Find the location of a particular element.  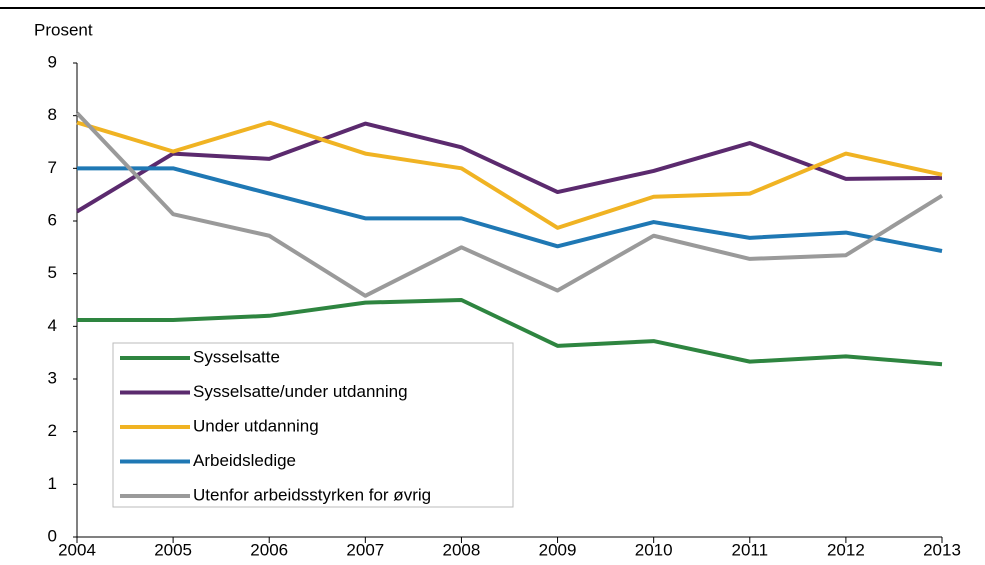

legend-label: Sysselsatte is located at coordinates (236, 356).